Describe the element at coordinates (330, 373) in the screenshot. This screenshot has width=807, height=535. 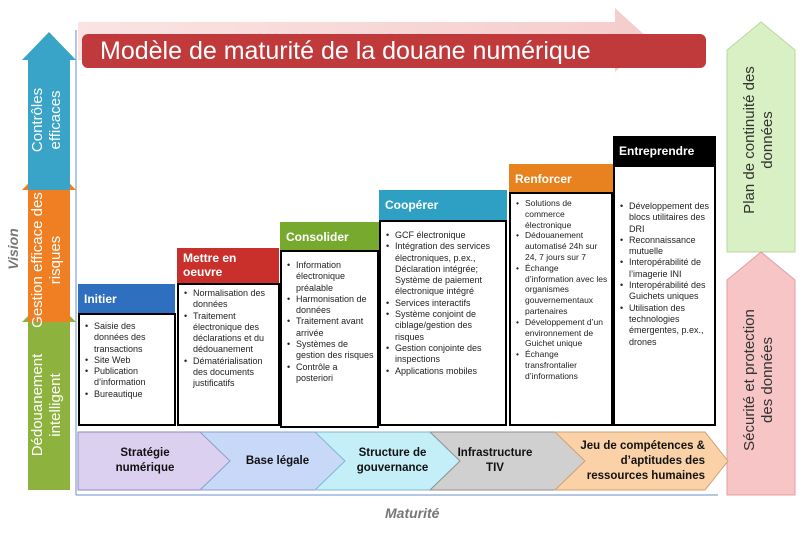
I see `list-item: Contrôle a posteriori` at that location.